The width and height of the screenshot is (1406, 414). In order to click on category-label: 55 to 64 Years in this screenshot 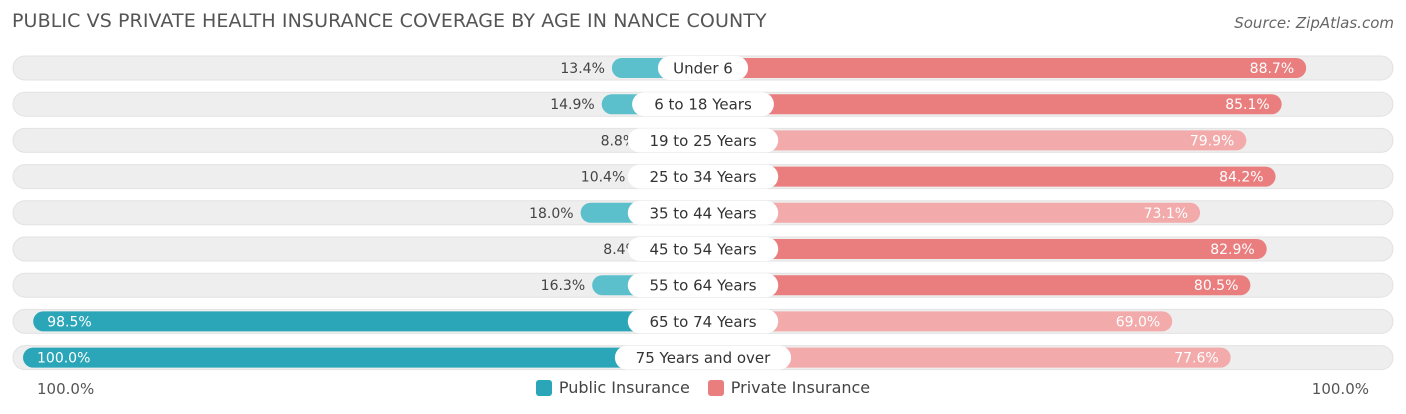, I will do `click(702, 286)`.